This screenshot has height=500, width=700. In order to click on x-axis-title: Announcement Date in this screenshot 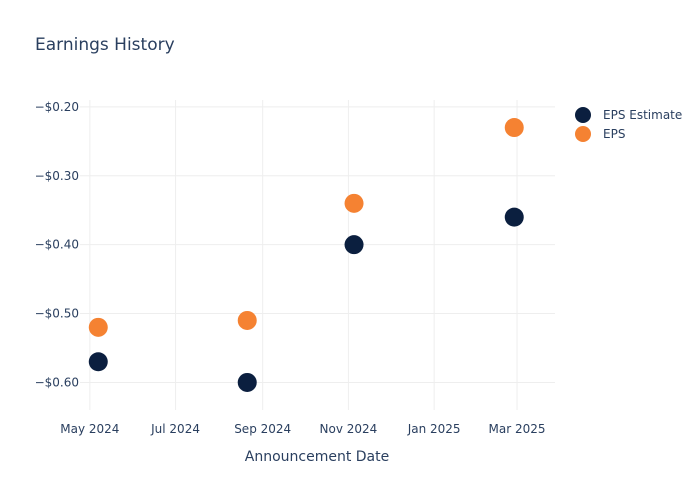, I will do `click(317, 457)`.